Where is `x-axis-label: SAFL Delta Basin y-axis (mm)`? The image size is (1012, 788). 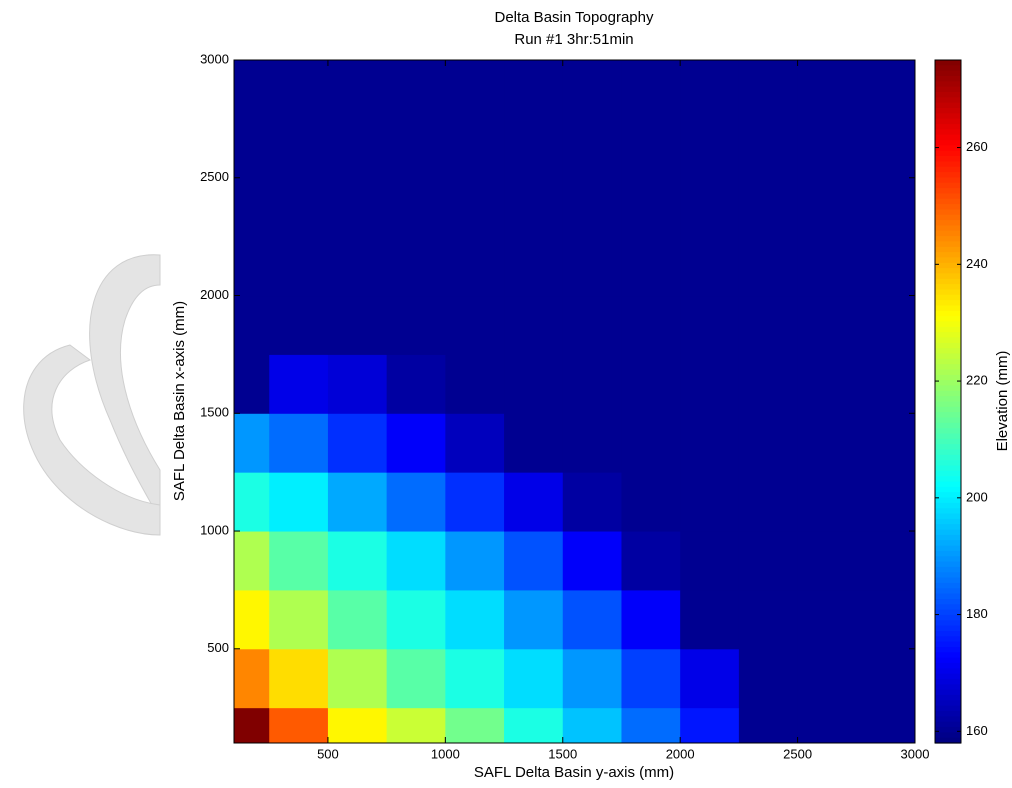 x-axis-label: SAFL Delta Basin y-axis (mm) is located at coordinates (574, 772).